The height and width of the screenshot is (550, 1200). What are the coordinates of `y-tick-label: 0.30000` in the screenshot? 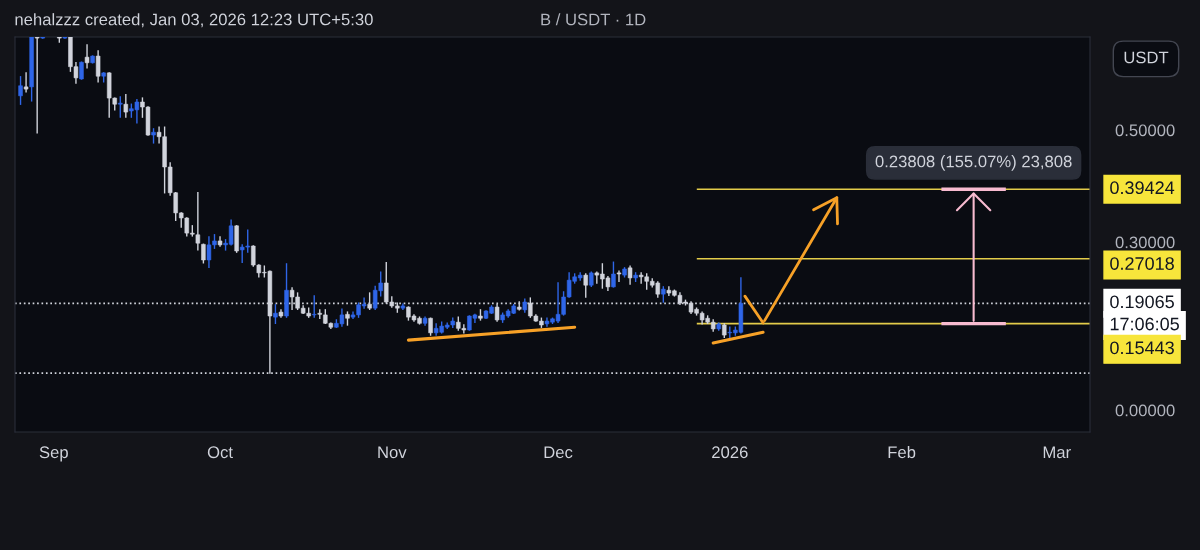 It's located at (1145, 242).